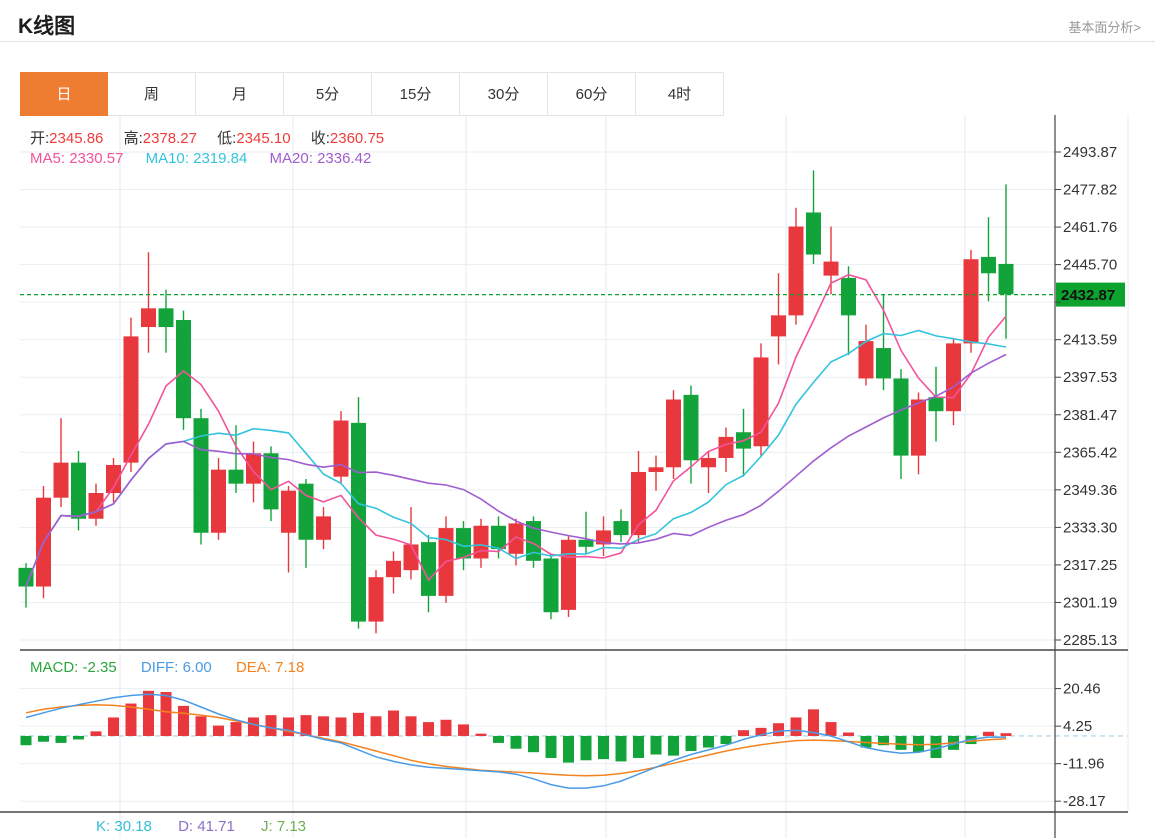 This screenshot has height=838, width=1155. What do you see at coordinates (270, 667) in the screenshot?
I see `dea-value-legend: DEA: 7.18` at bounding box center [270, 667].